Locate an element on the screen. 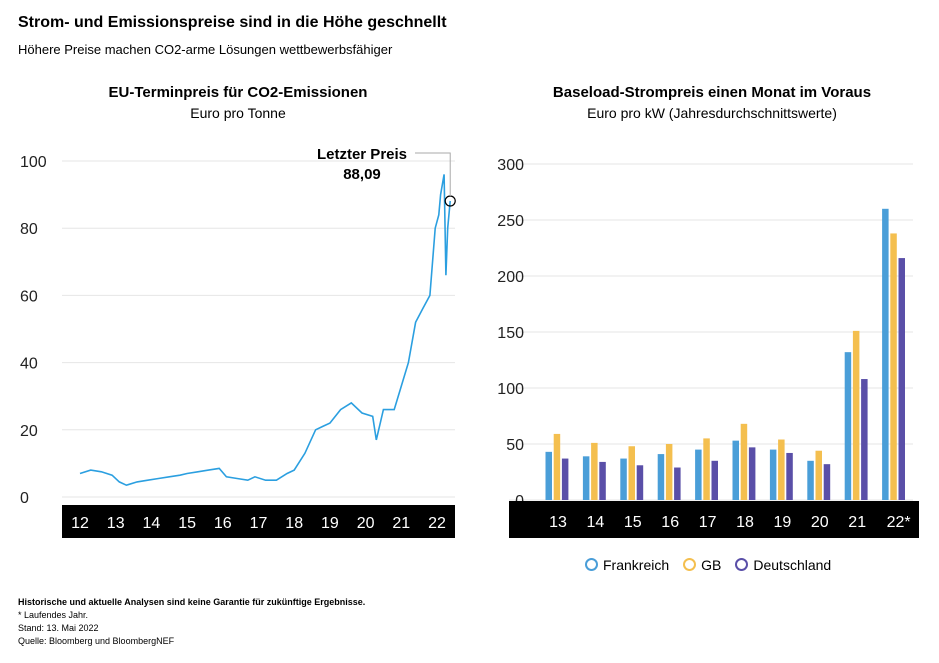 The width and height of the screenshot is (939, 663). date: Stand: 13. Mai 2022 is located at coordinates (58, 628).